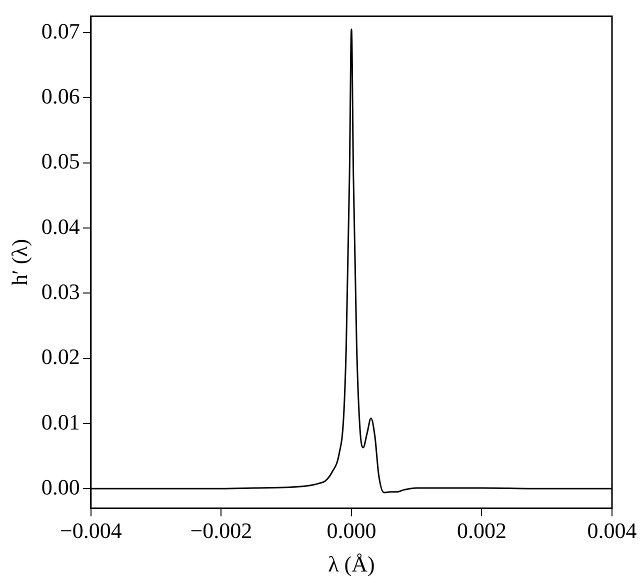 This screenshot has height=583, width=640. What do you see at coordinates (221, 531) in the screenshot?
I see `x-tick-label: −0.002` at bounding box center [221, 531].